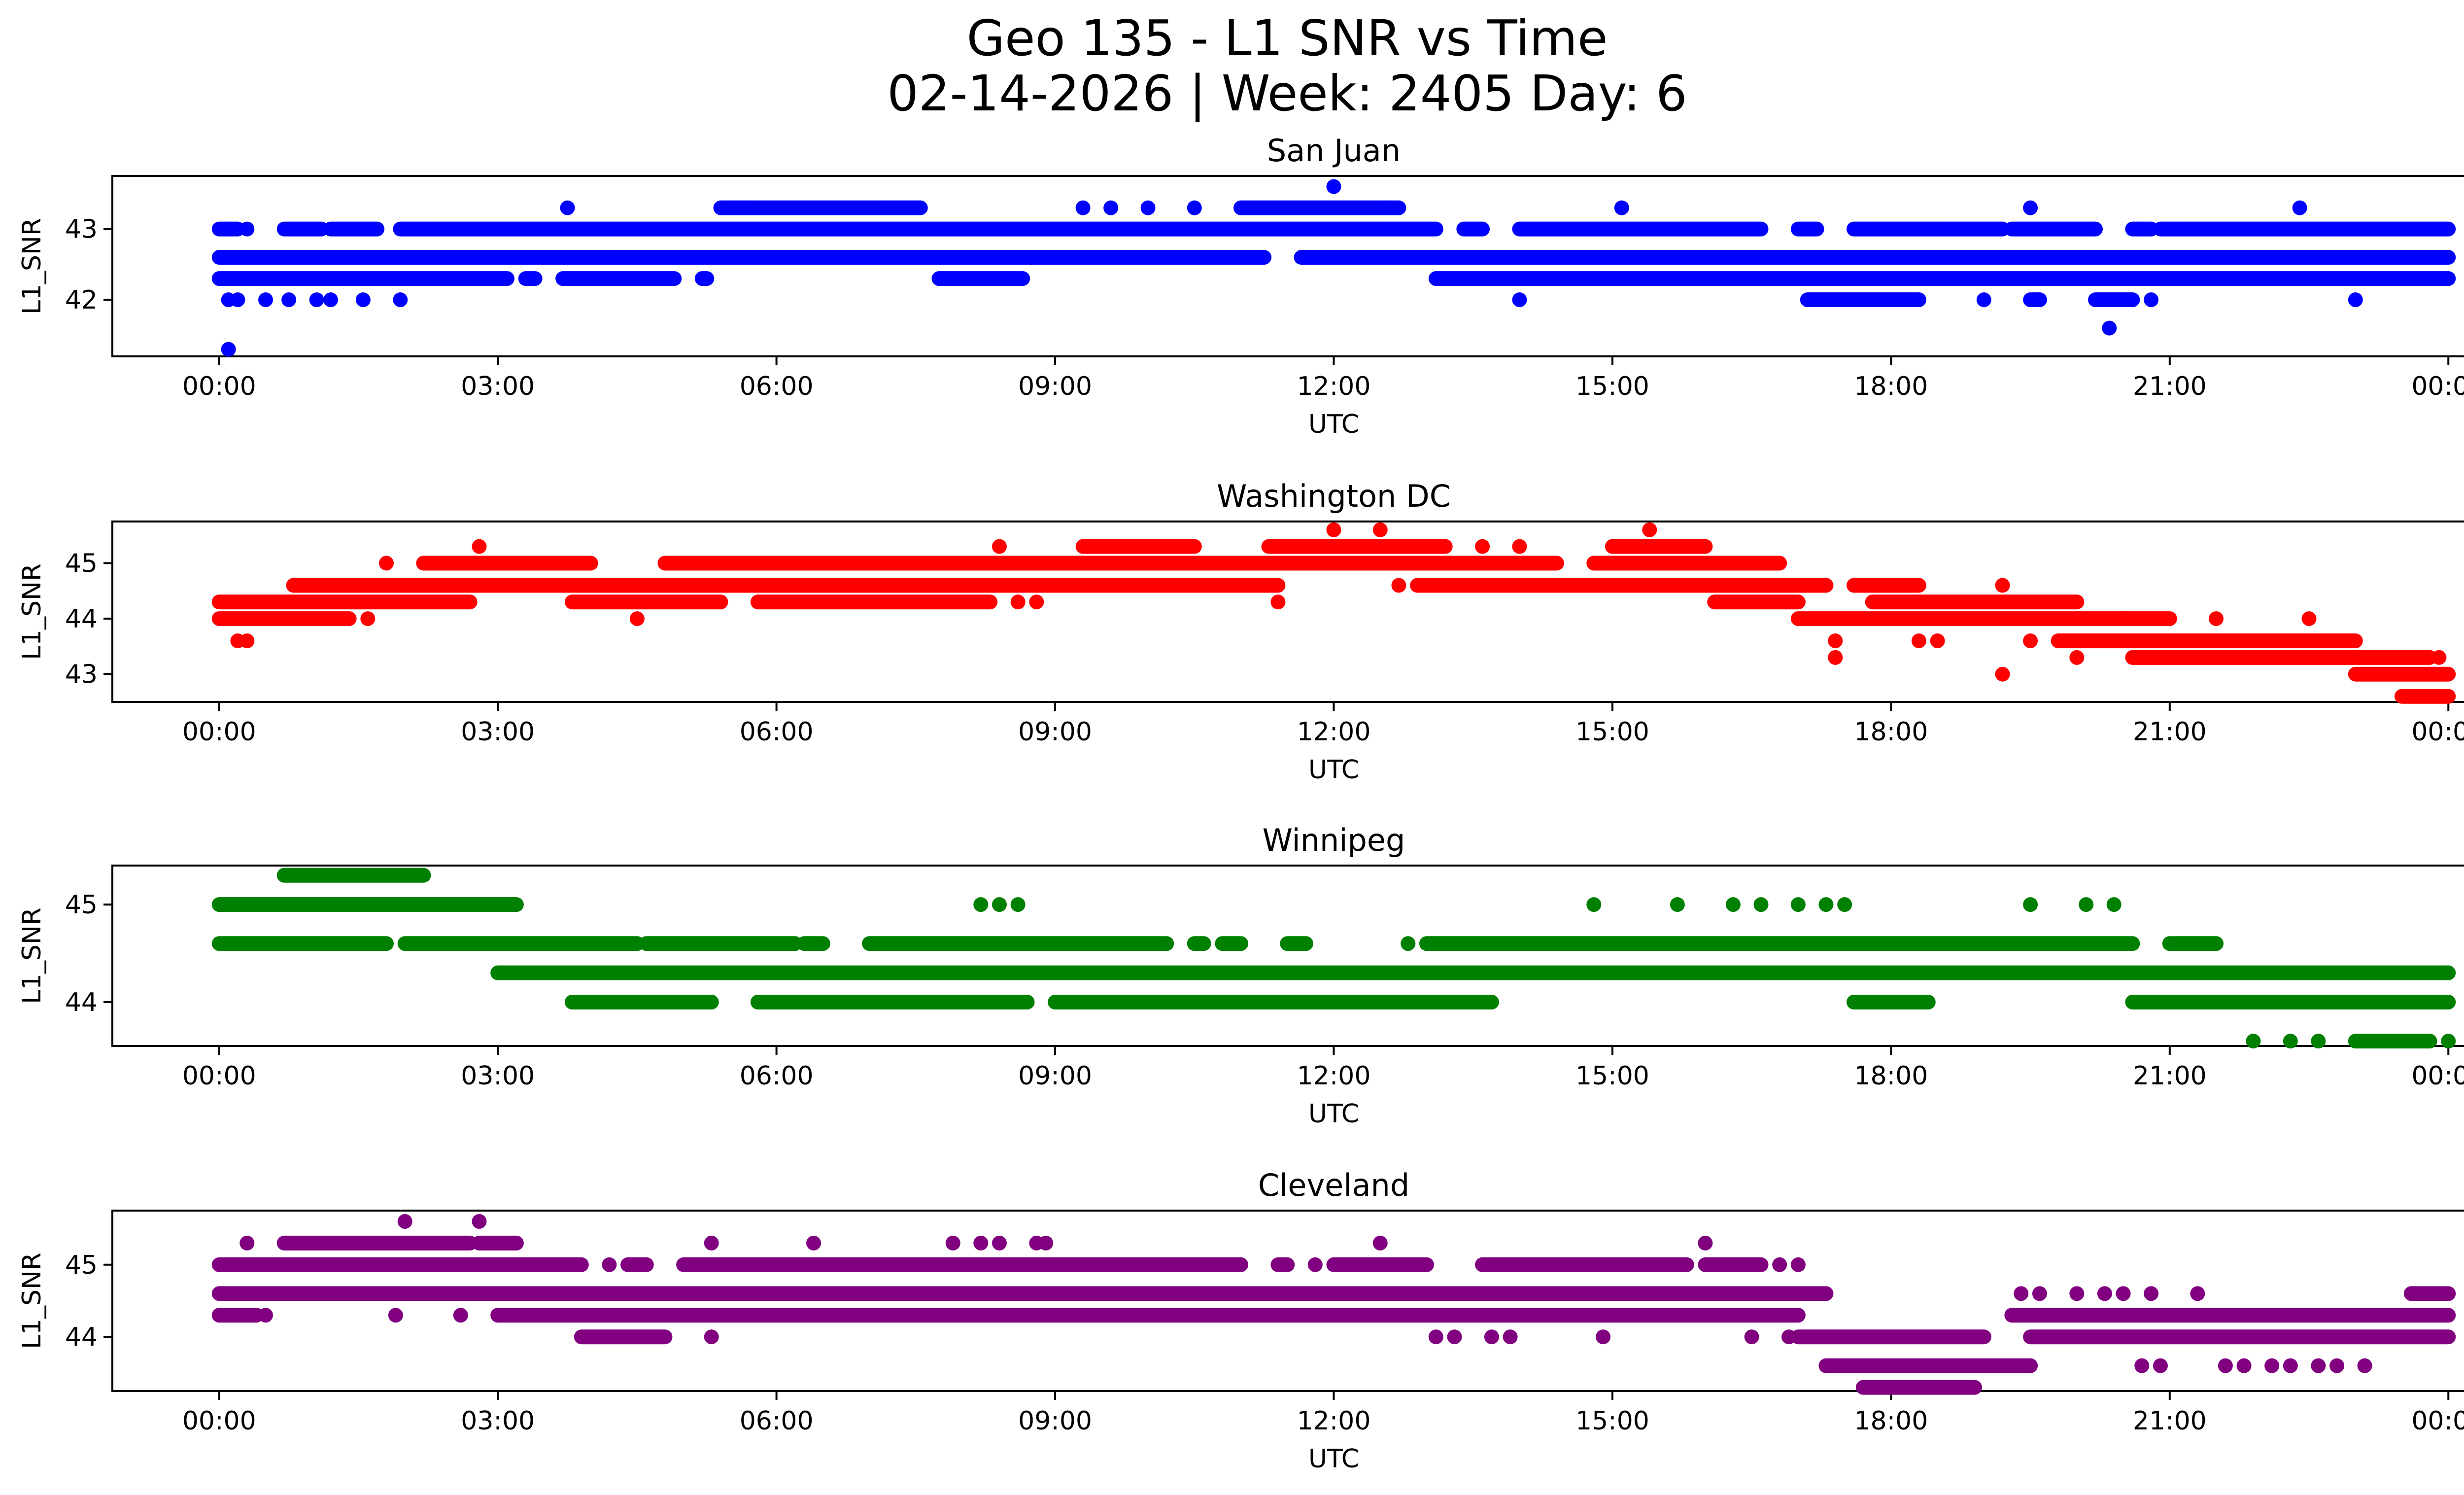 This screenshot has width=2464, height=1495. What do you see at coordinates (81, 300) in the screenshot?
I see `y-tick-label: 42` at bounding box center [81, 300].